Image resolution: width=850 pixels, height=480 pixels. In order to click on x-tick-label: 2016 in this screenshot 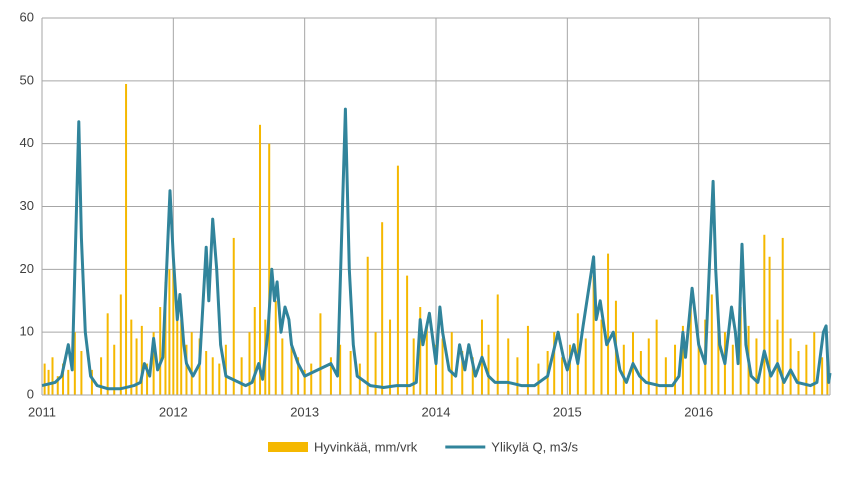, I will do `click(698, 411)`.